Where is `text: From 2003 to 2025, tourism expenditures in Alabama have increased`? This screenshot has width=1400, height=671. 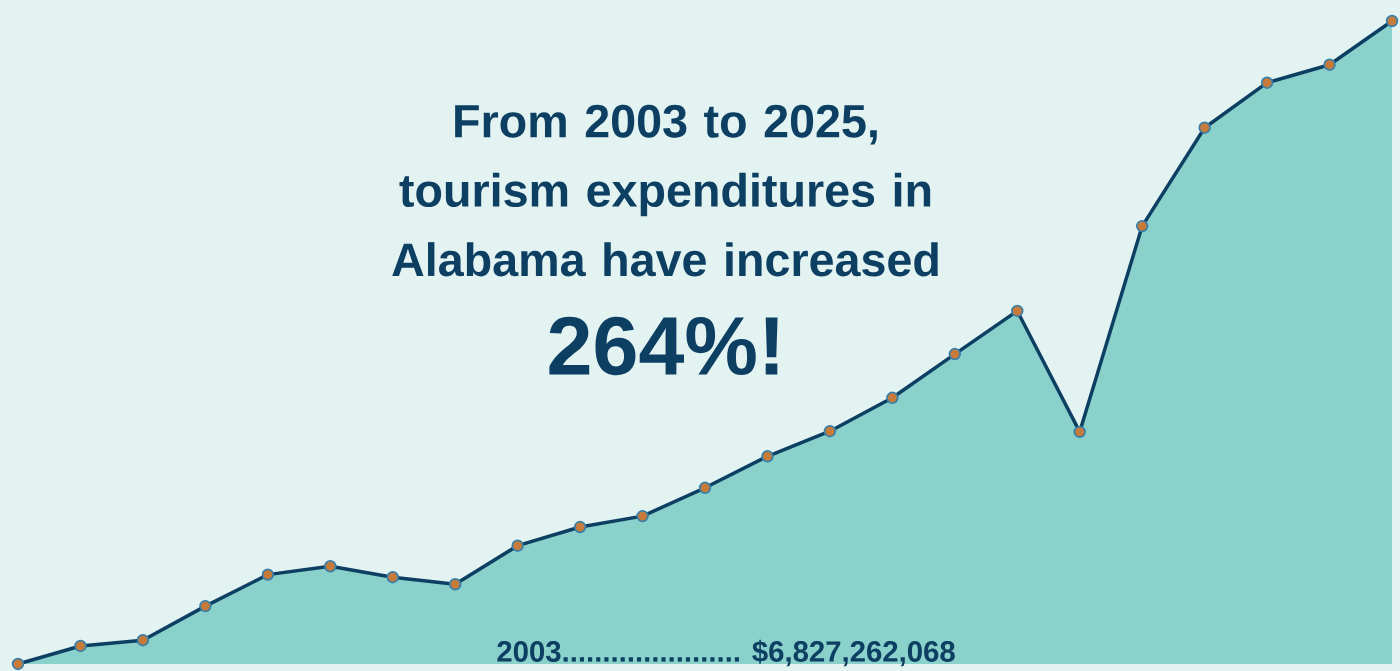
text: From 2003 to 2025, tourism expenditures in Alabama have increased is located at coordinates (665, 190).